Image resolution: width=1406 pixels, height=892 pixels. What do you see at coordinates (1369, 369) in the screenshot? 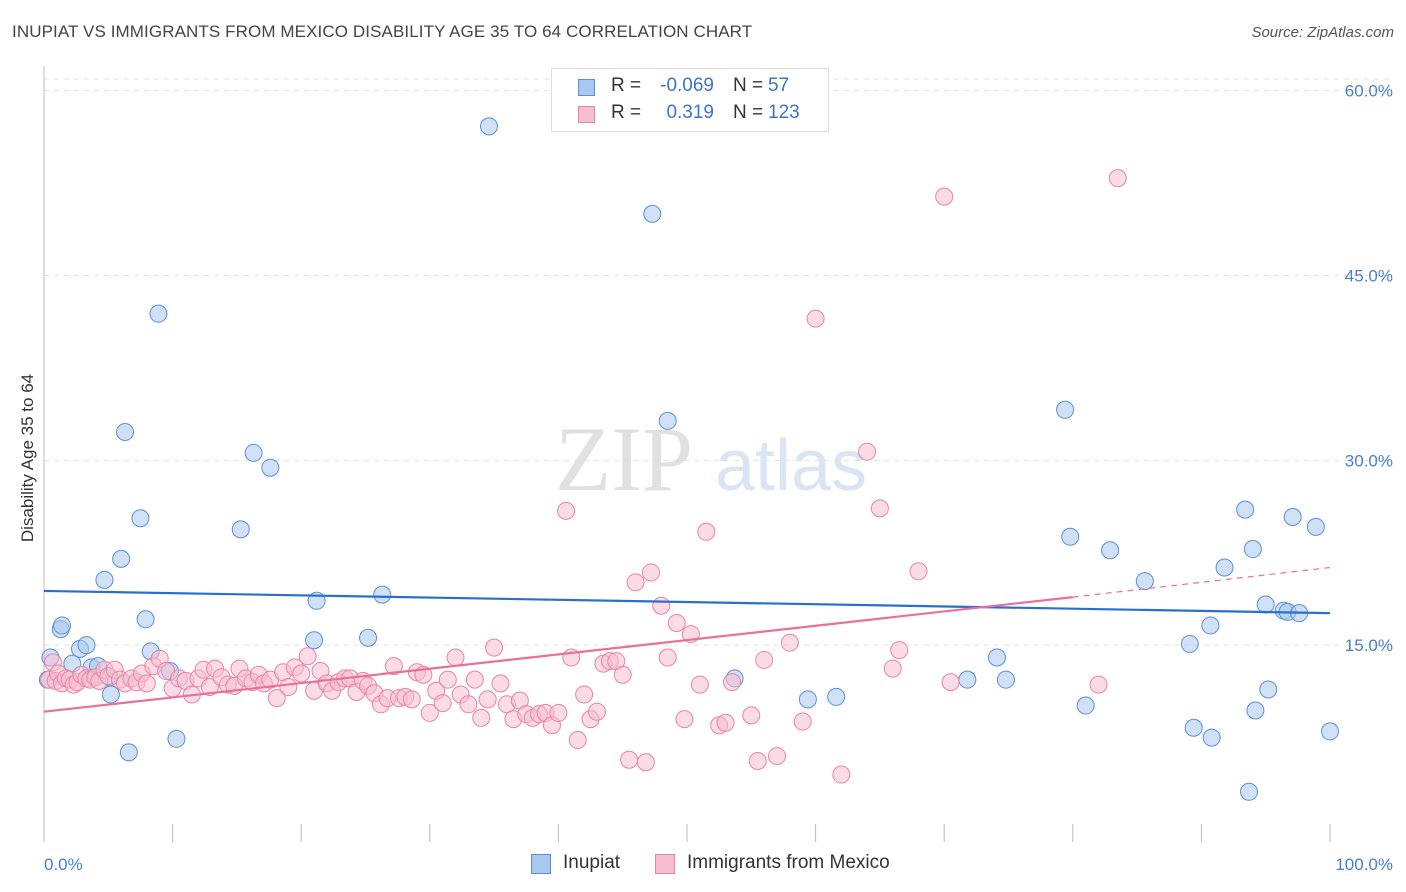
I see `y-tick-labels: 15.0% 30.0% 45.0% 60.0%` at bounding box center [1369, 369].